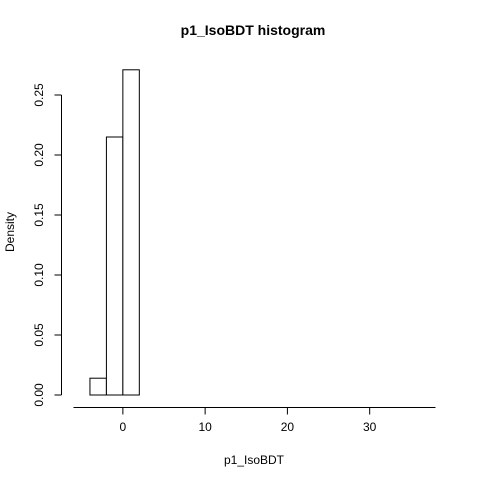  I want to click on y-tick-label-1: 0.05, so click(39, 335).